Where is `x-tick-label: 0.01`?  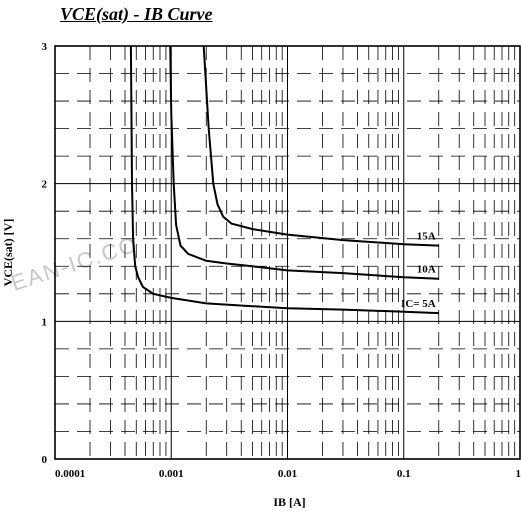 x-tick-label: 0.01 is located at coordinates (287, 474).